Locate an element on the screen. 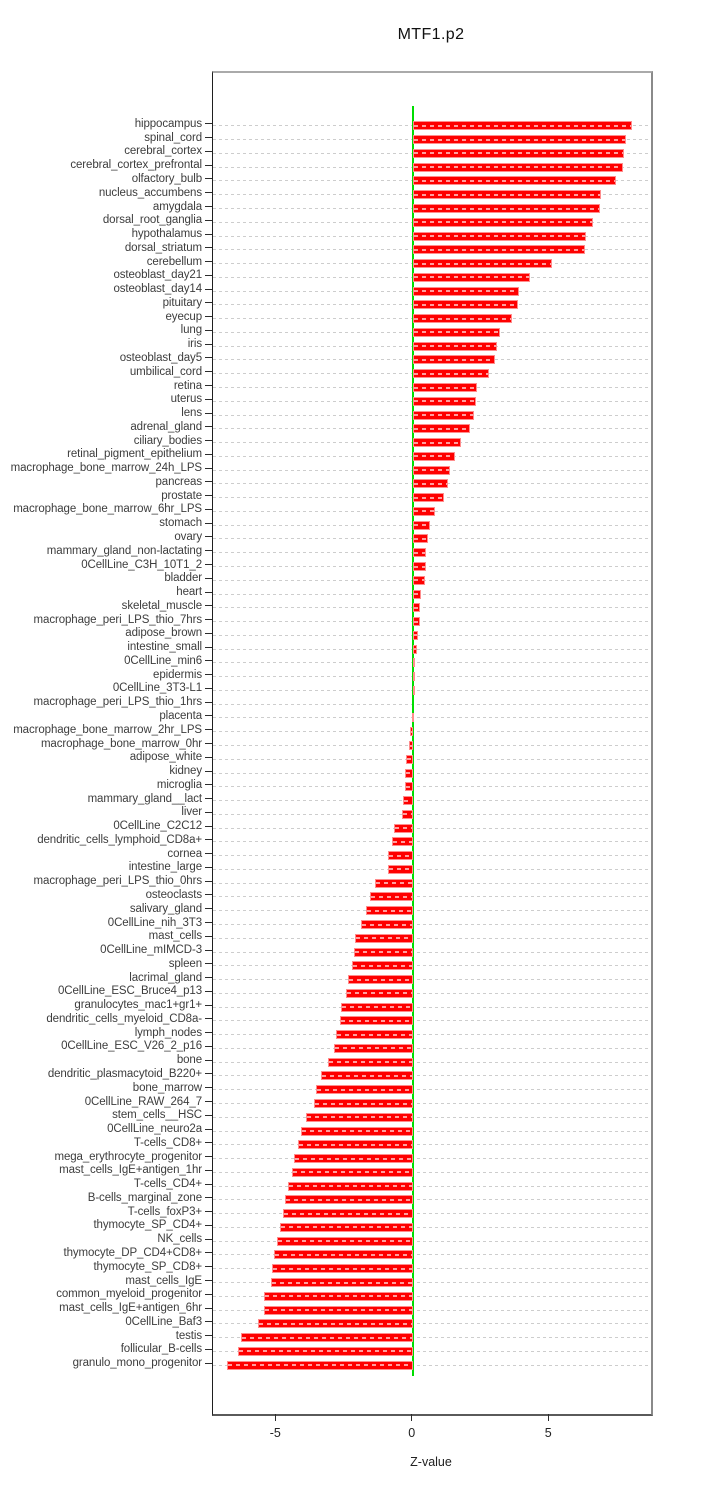 This screenshot has height=1485, width=720. zero-line is located at coordinates (412, 741).